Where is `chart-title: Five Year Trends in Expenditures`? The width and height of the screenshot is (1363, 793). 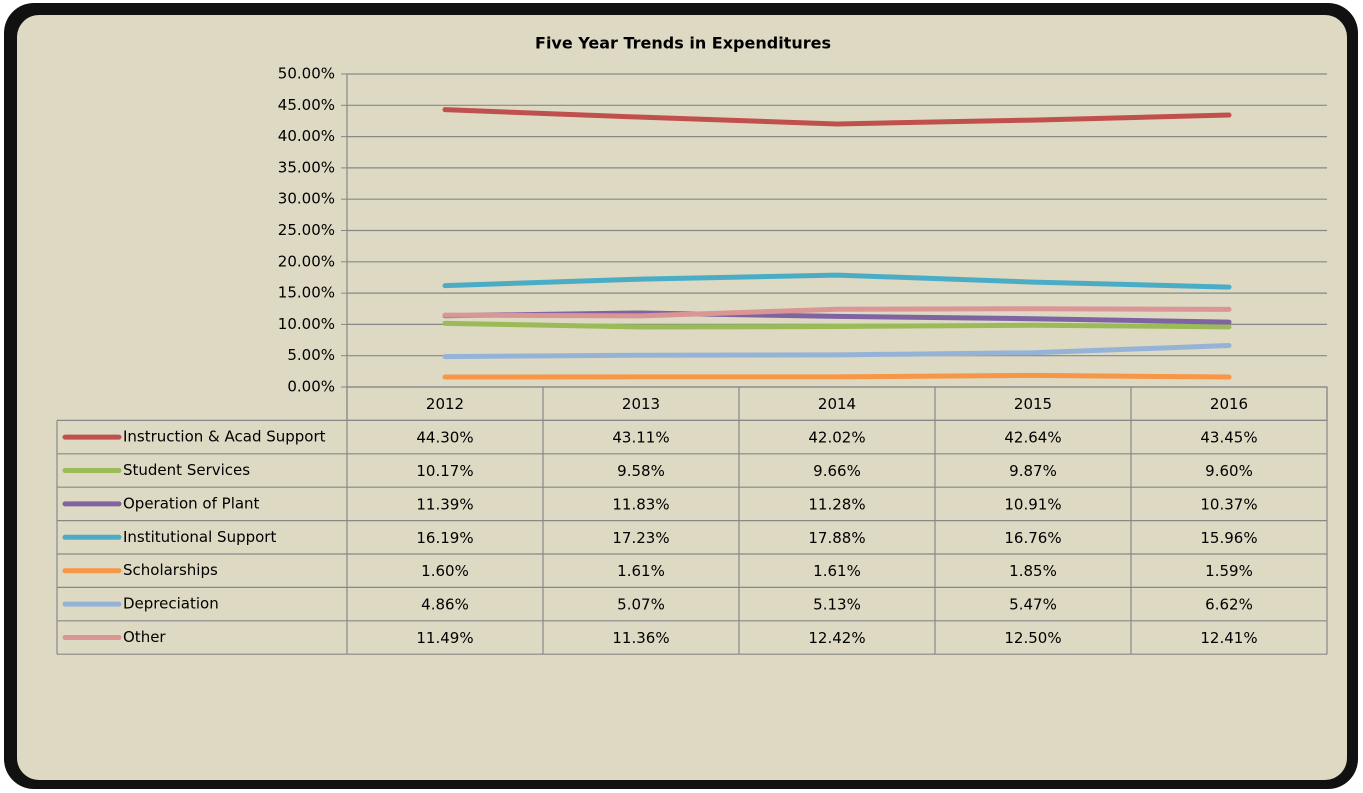 chart-title: Five Year Trends in Expenditures is located at coordinates (683, 43).